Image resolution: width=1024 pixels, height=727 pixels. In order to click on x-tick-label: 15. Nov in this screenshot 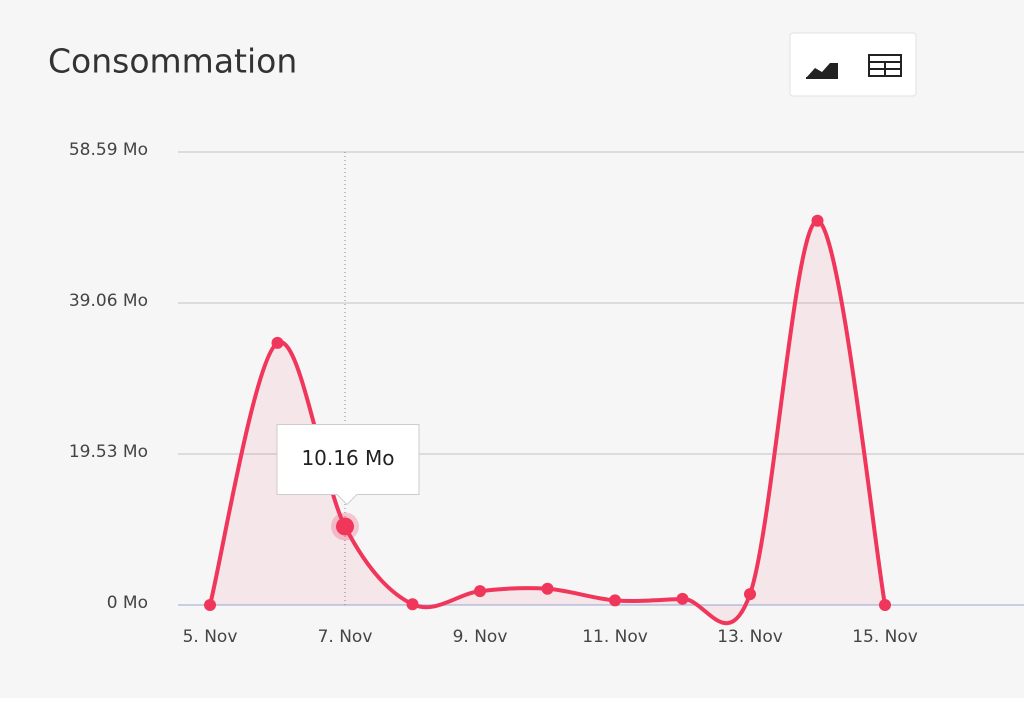, I will do `click(885, 637)`.